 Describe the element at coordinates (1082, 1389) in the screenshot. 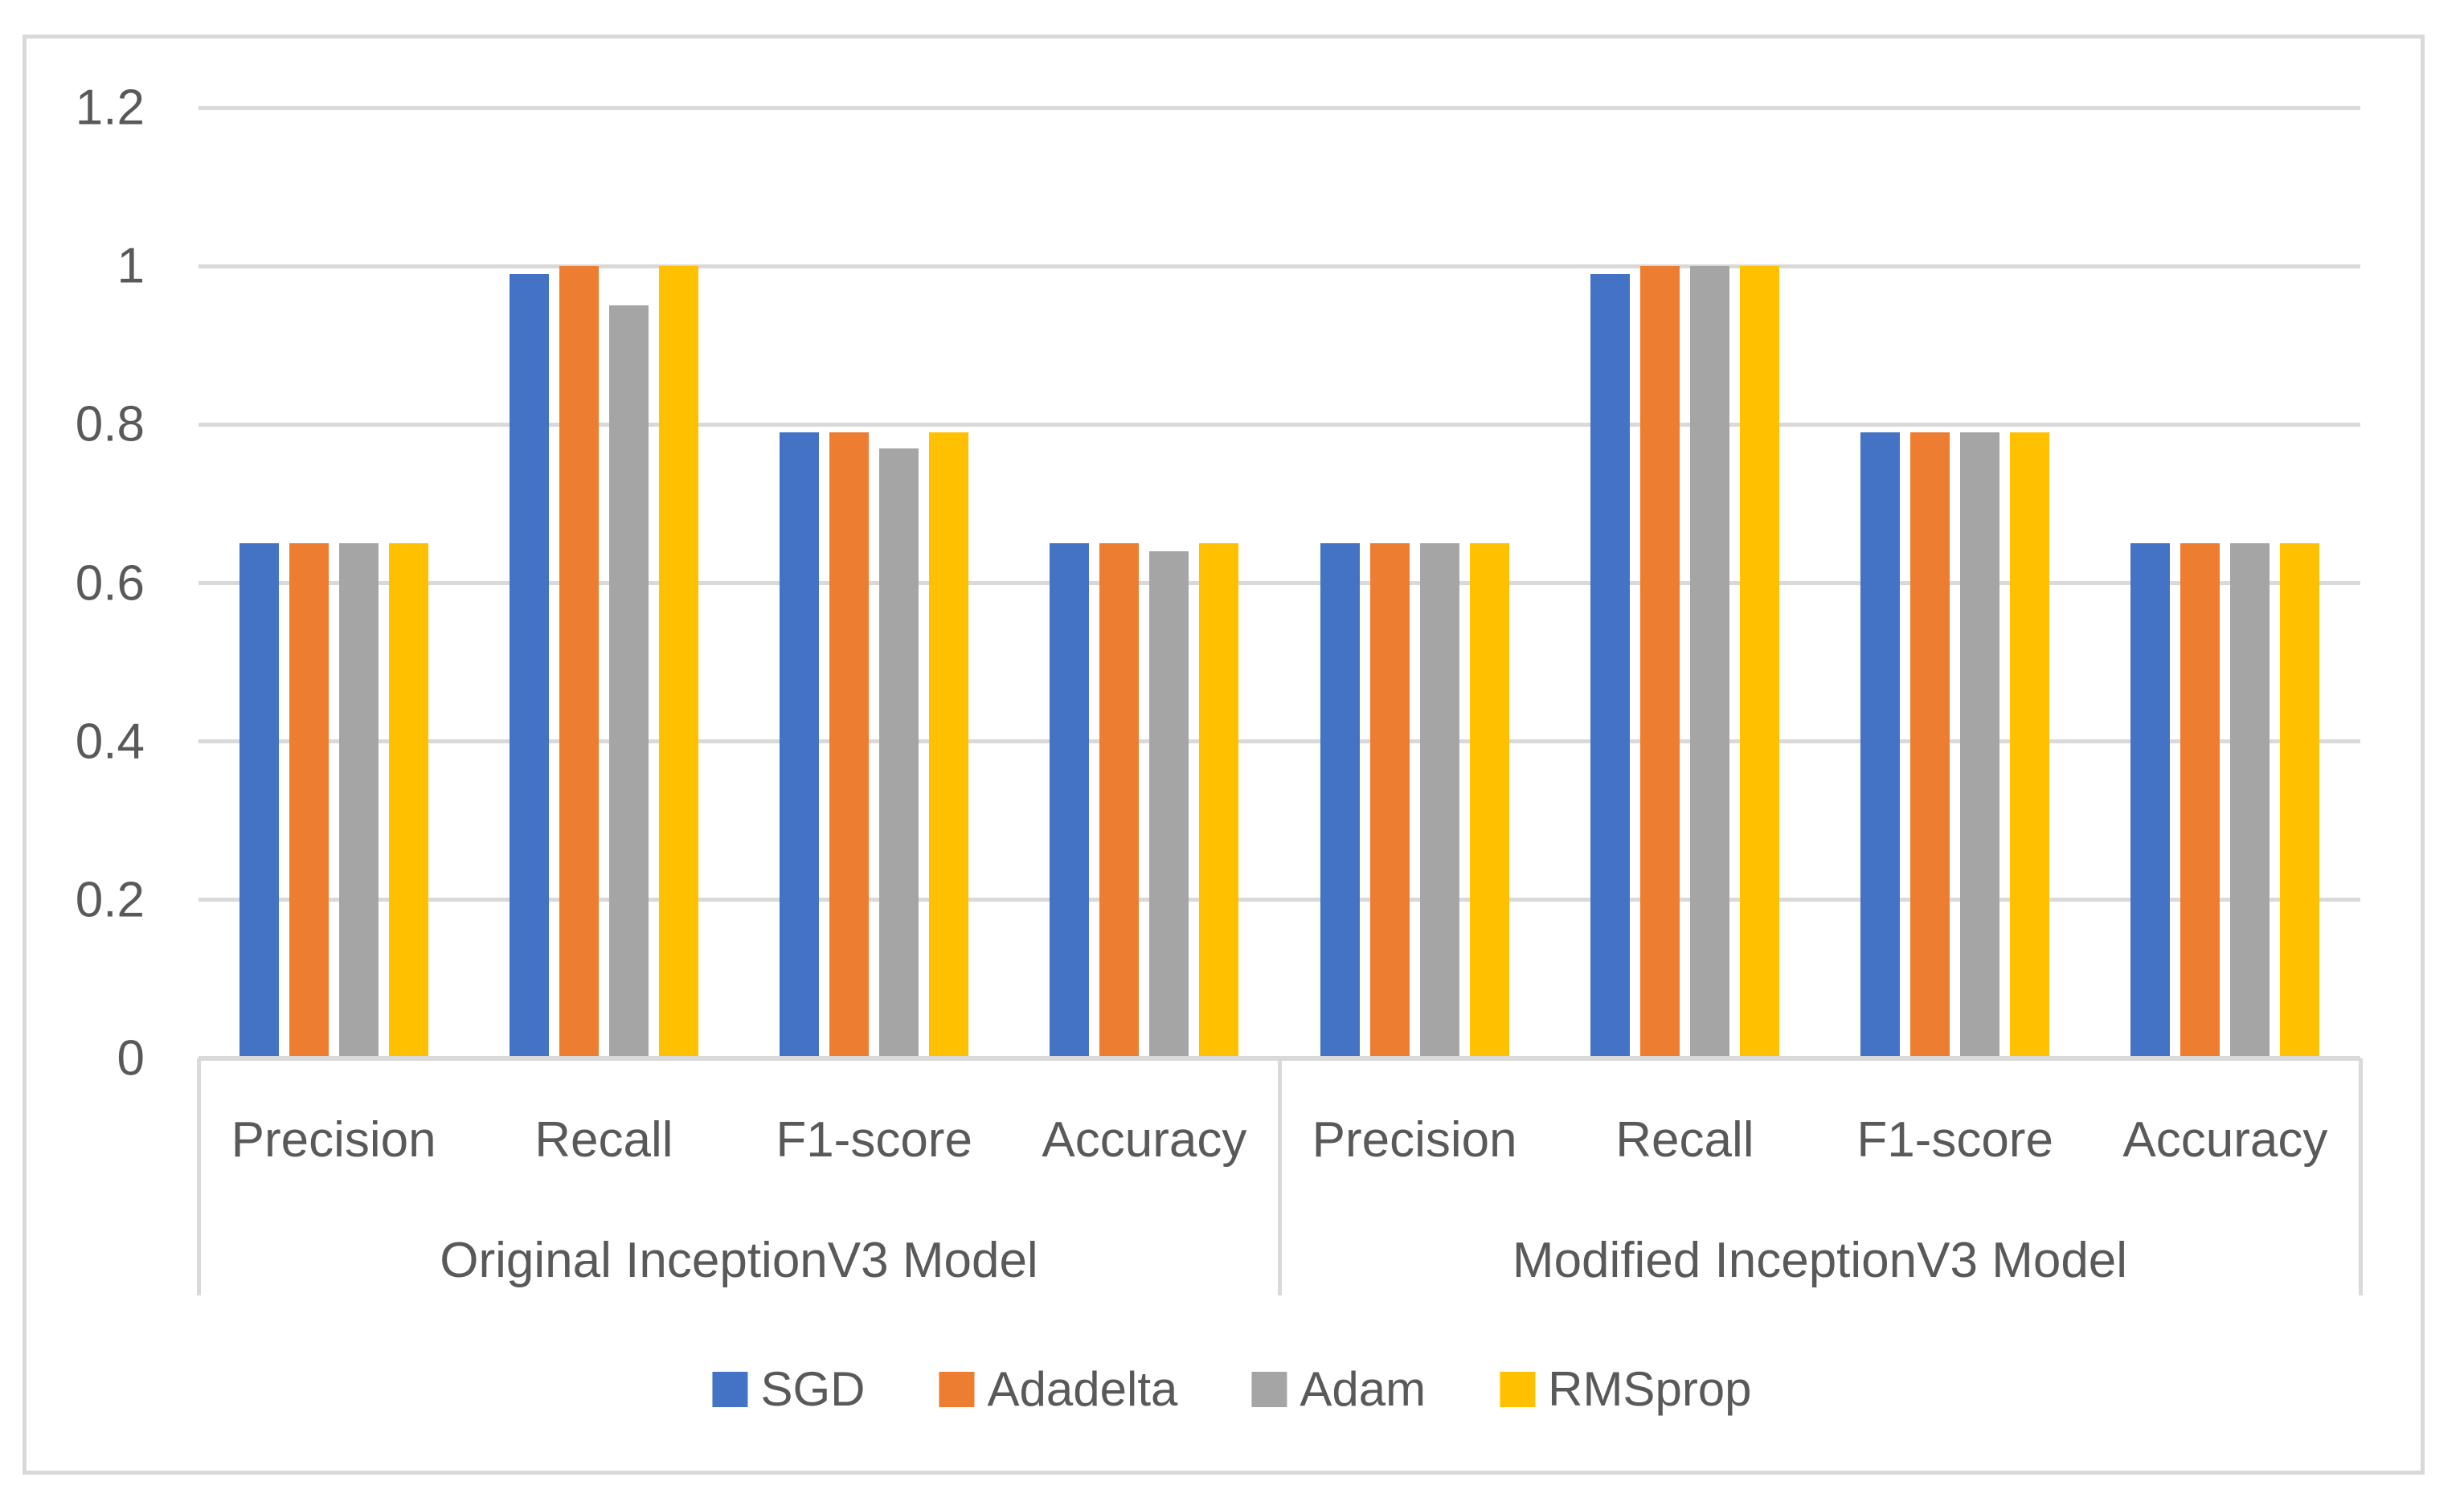

I see `legend-label: Adadelta` at that location.